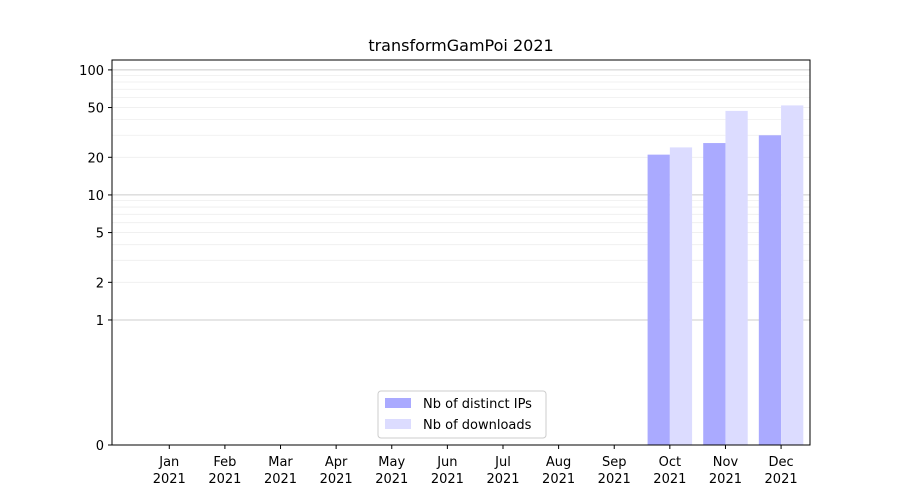 The width and height of the screenshot is (900, 500). Describe the element at coordinates (477, 404) in the screenshot. I see `legend-label-ips: Nb of distinct IPs` at that location.